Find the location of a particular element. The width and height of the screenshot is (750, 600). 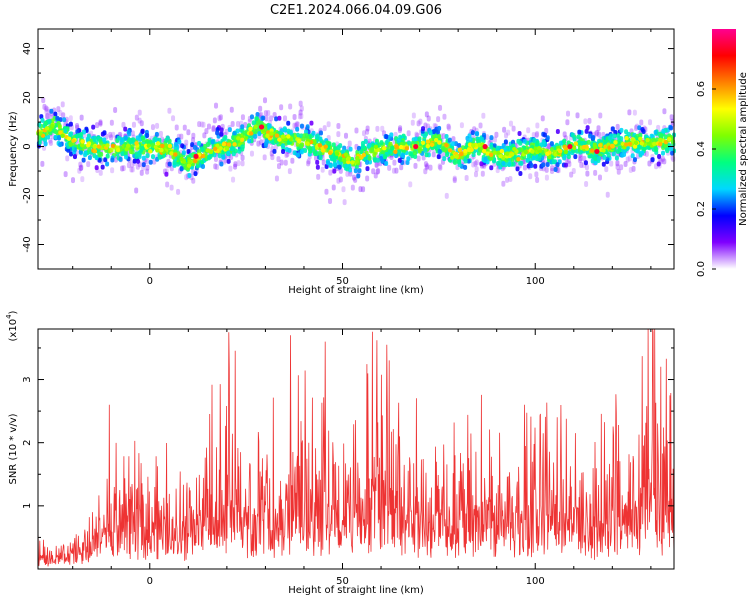

y-tick-label: 0 is located at coordinates (27, 146).